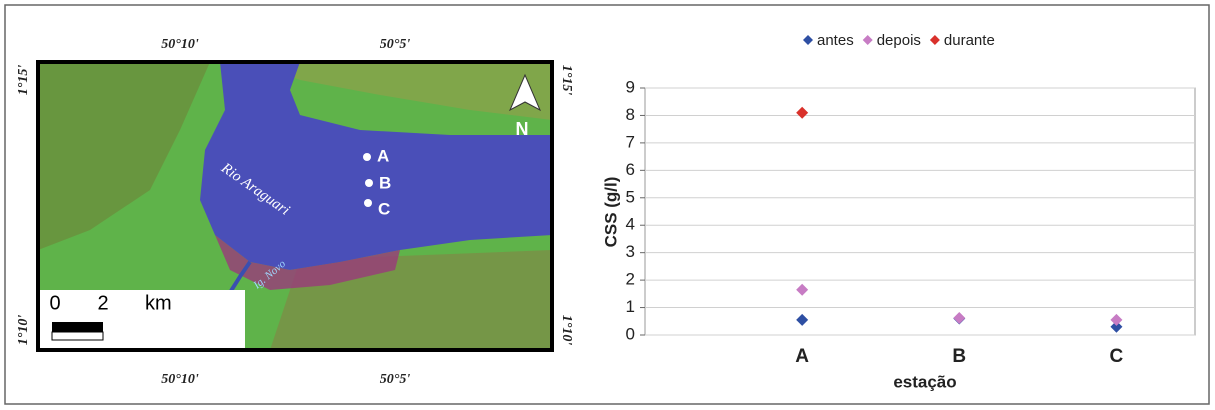 The height and width of the screenshot is (410, 1215). I want to click on x-axis-title: estação, so click(924, 381).